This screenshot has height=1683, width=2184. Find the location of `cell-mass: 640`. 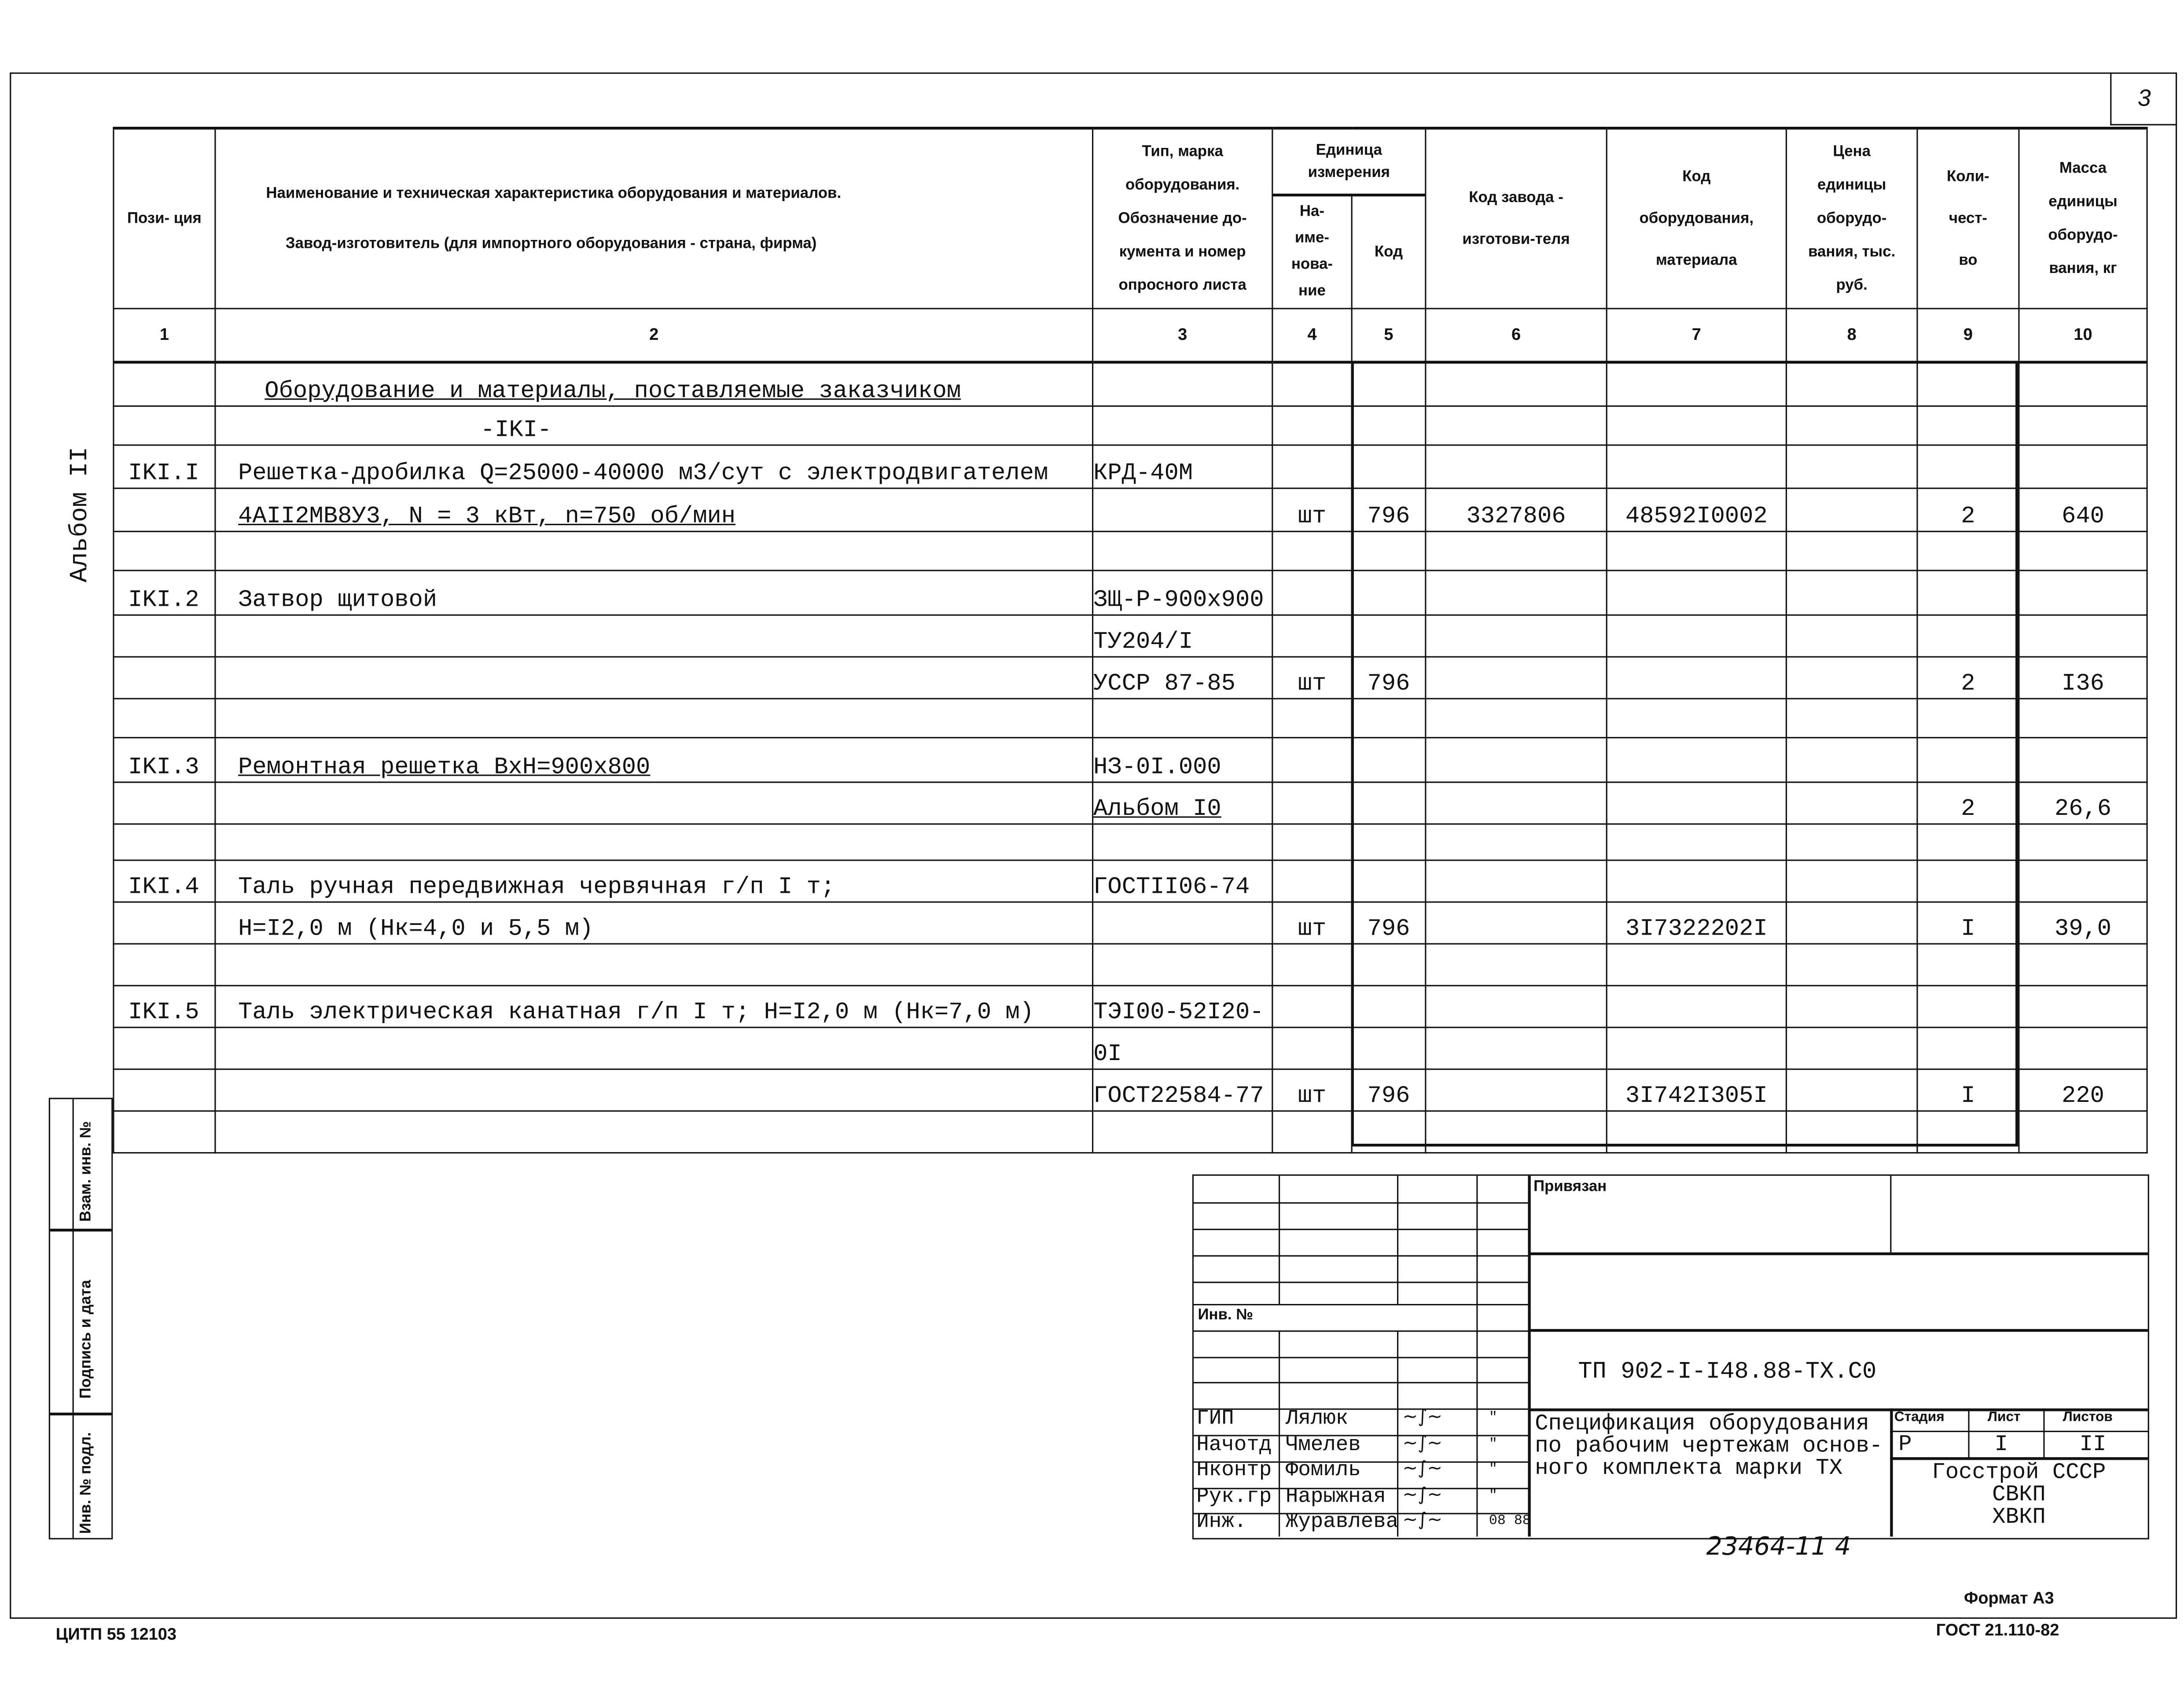

cell-mass: 640 is located at coordinates (2083, 509).